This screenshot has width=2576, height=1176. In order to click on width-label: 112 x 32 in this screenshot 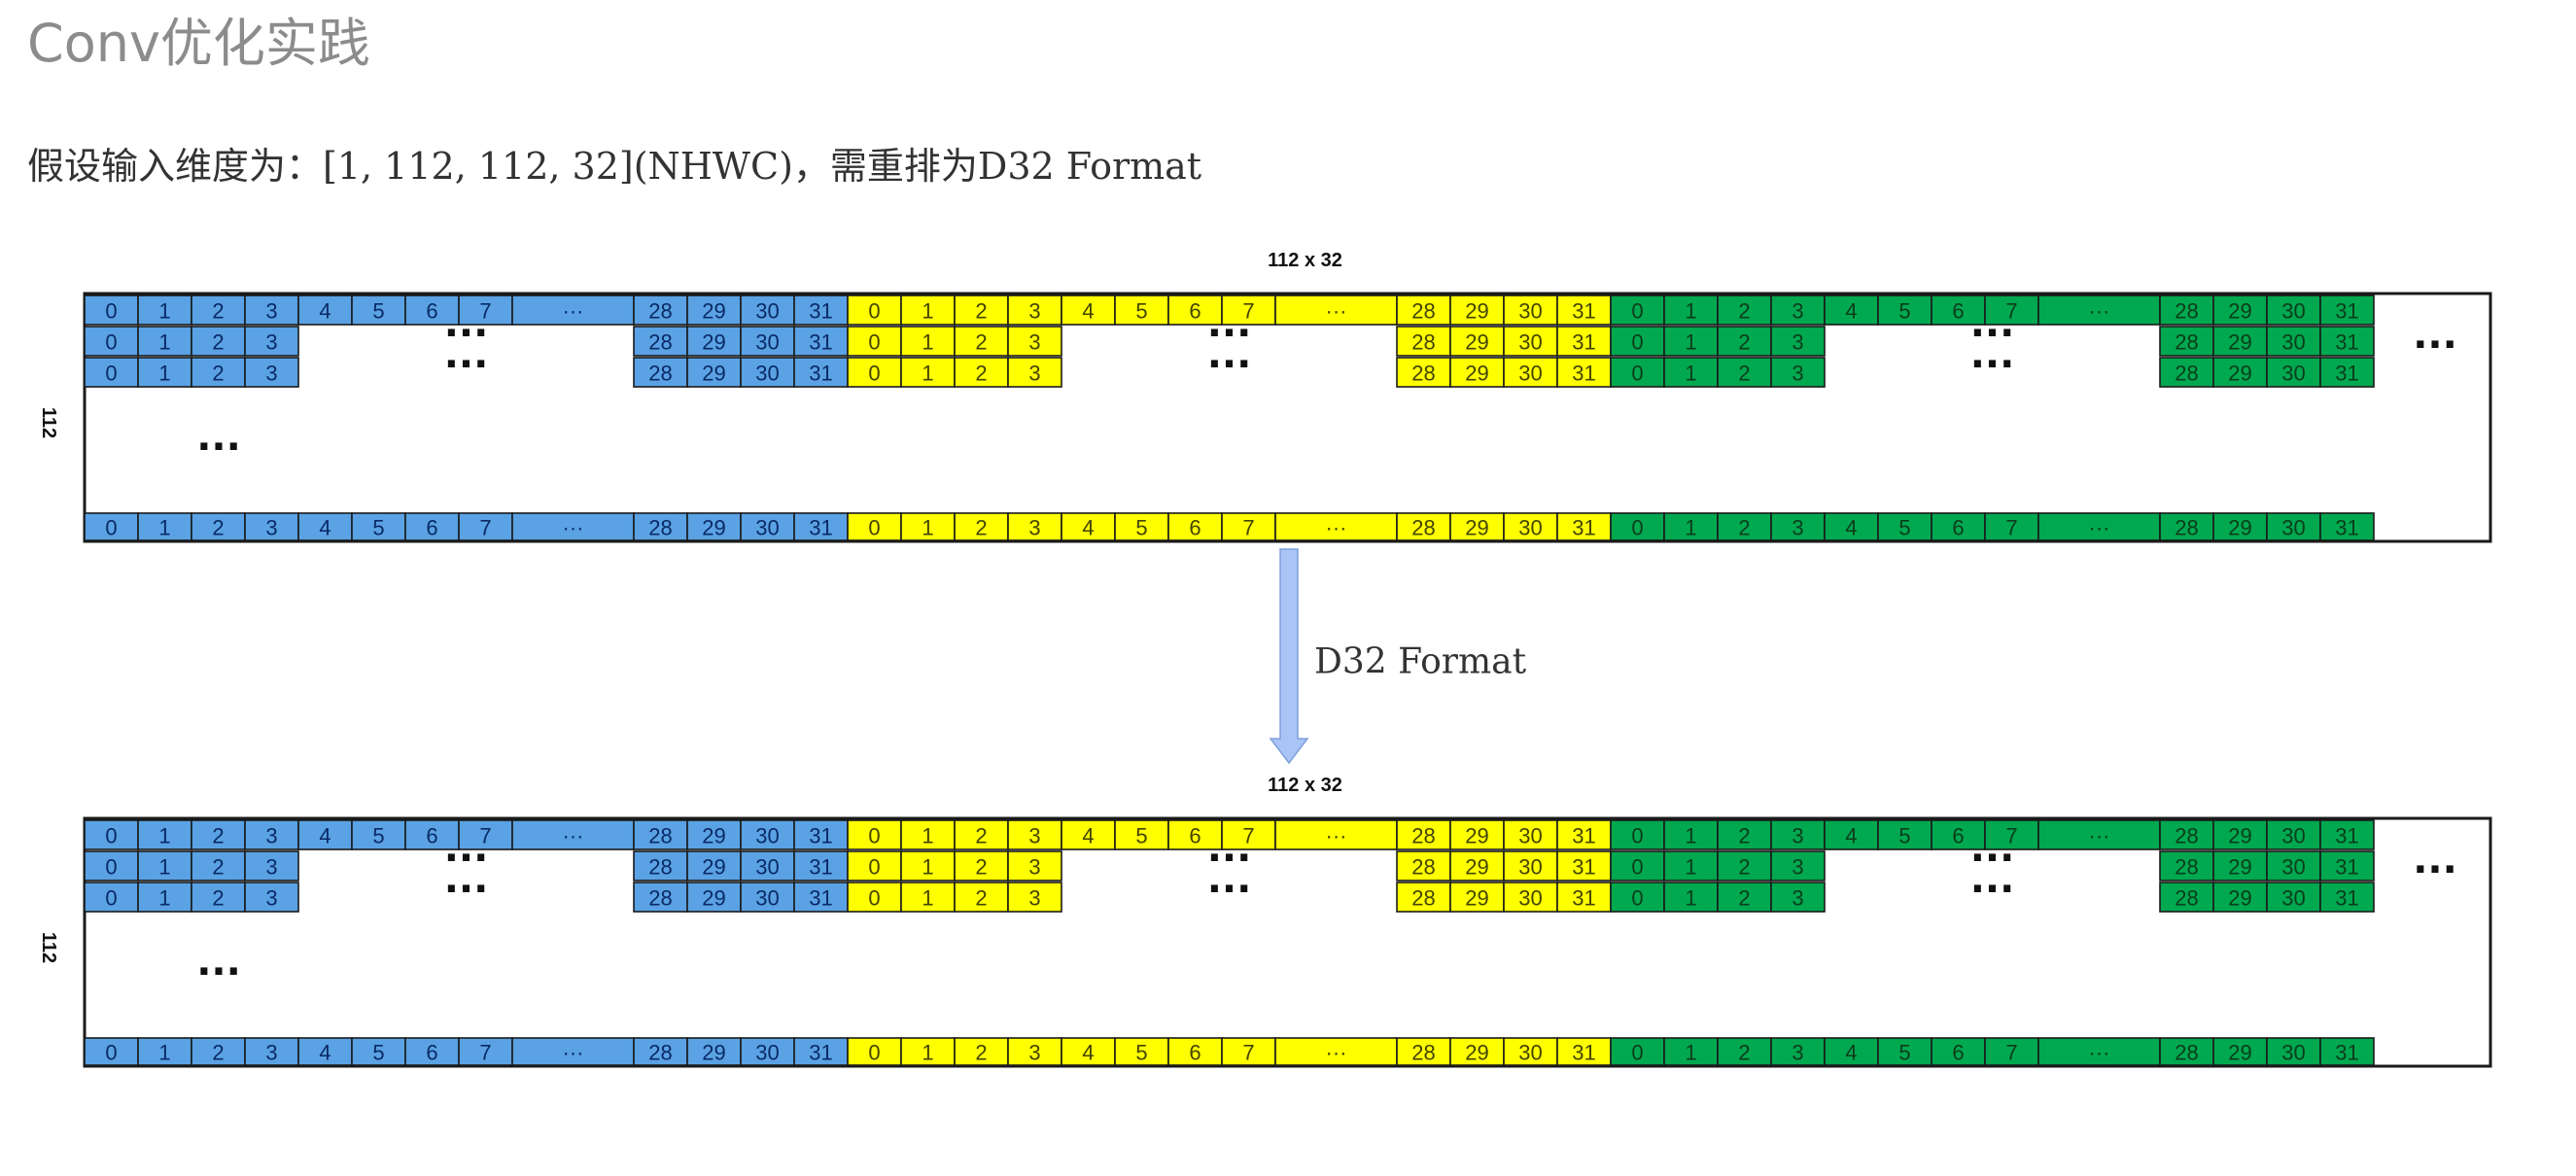, I will do `click(1305, 786)`.